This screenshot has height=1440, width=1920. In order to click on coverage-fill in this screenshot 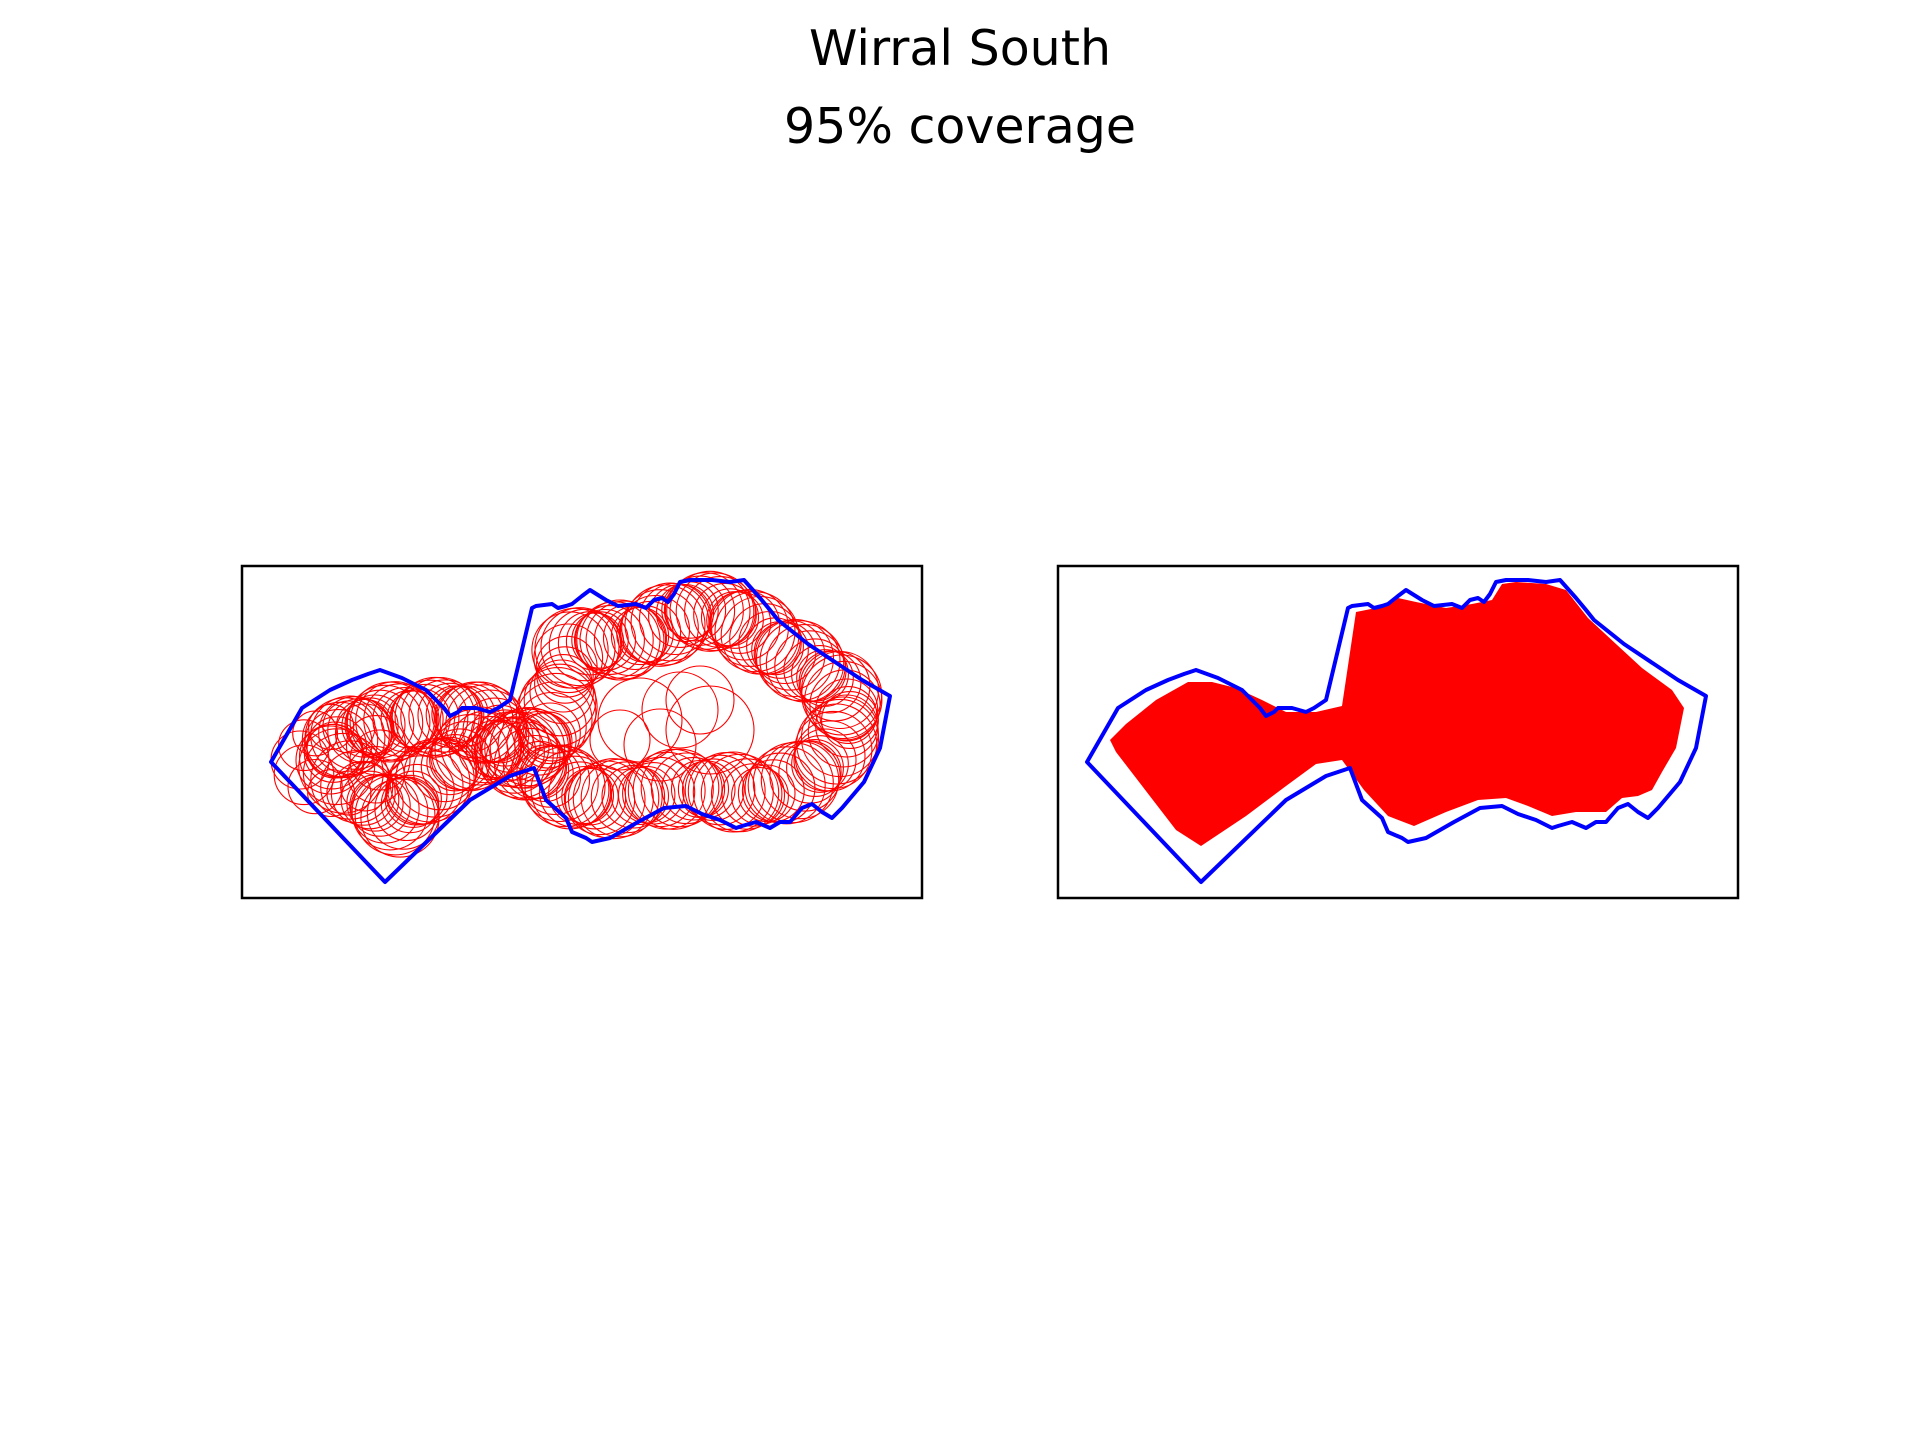, I will do `click(1397, 714)`.